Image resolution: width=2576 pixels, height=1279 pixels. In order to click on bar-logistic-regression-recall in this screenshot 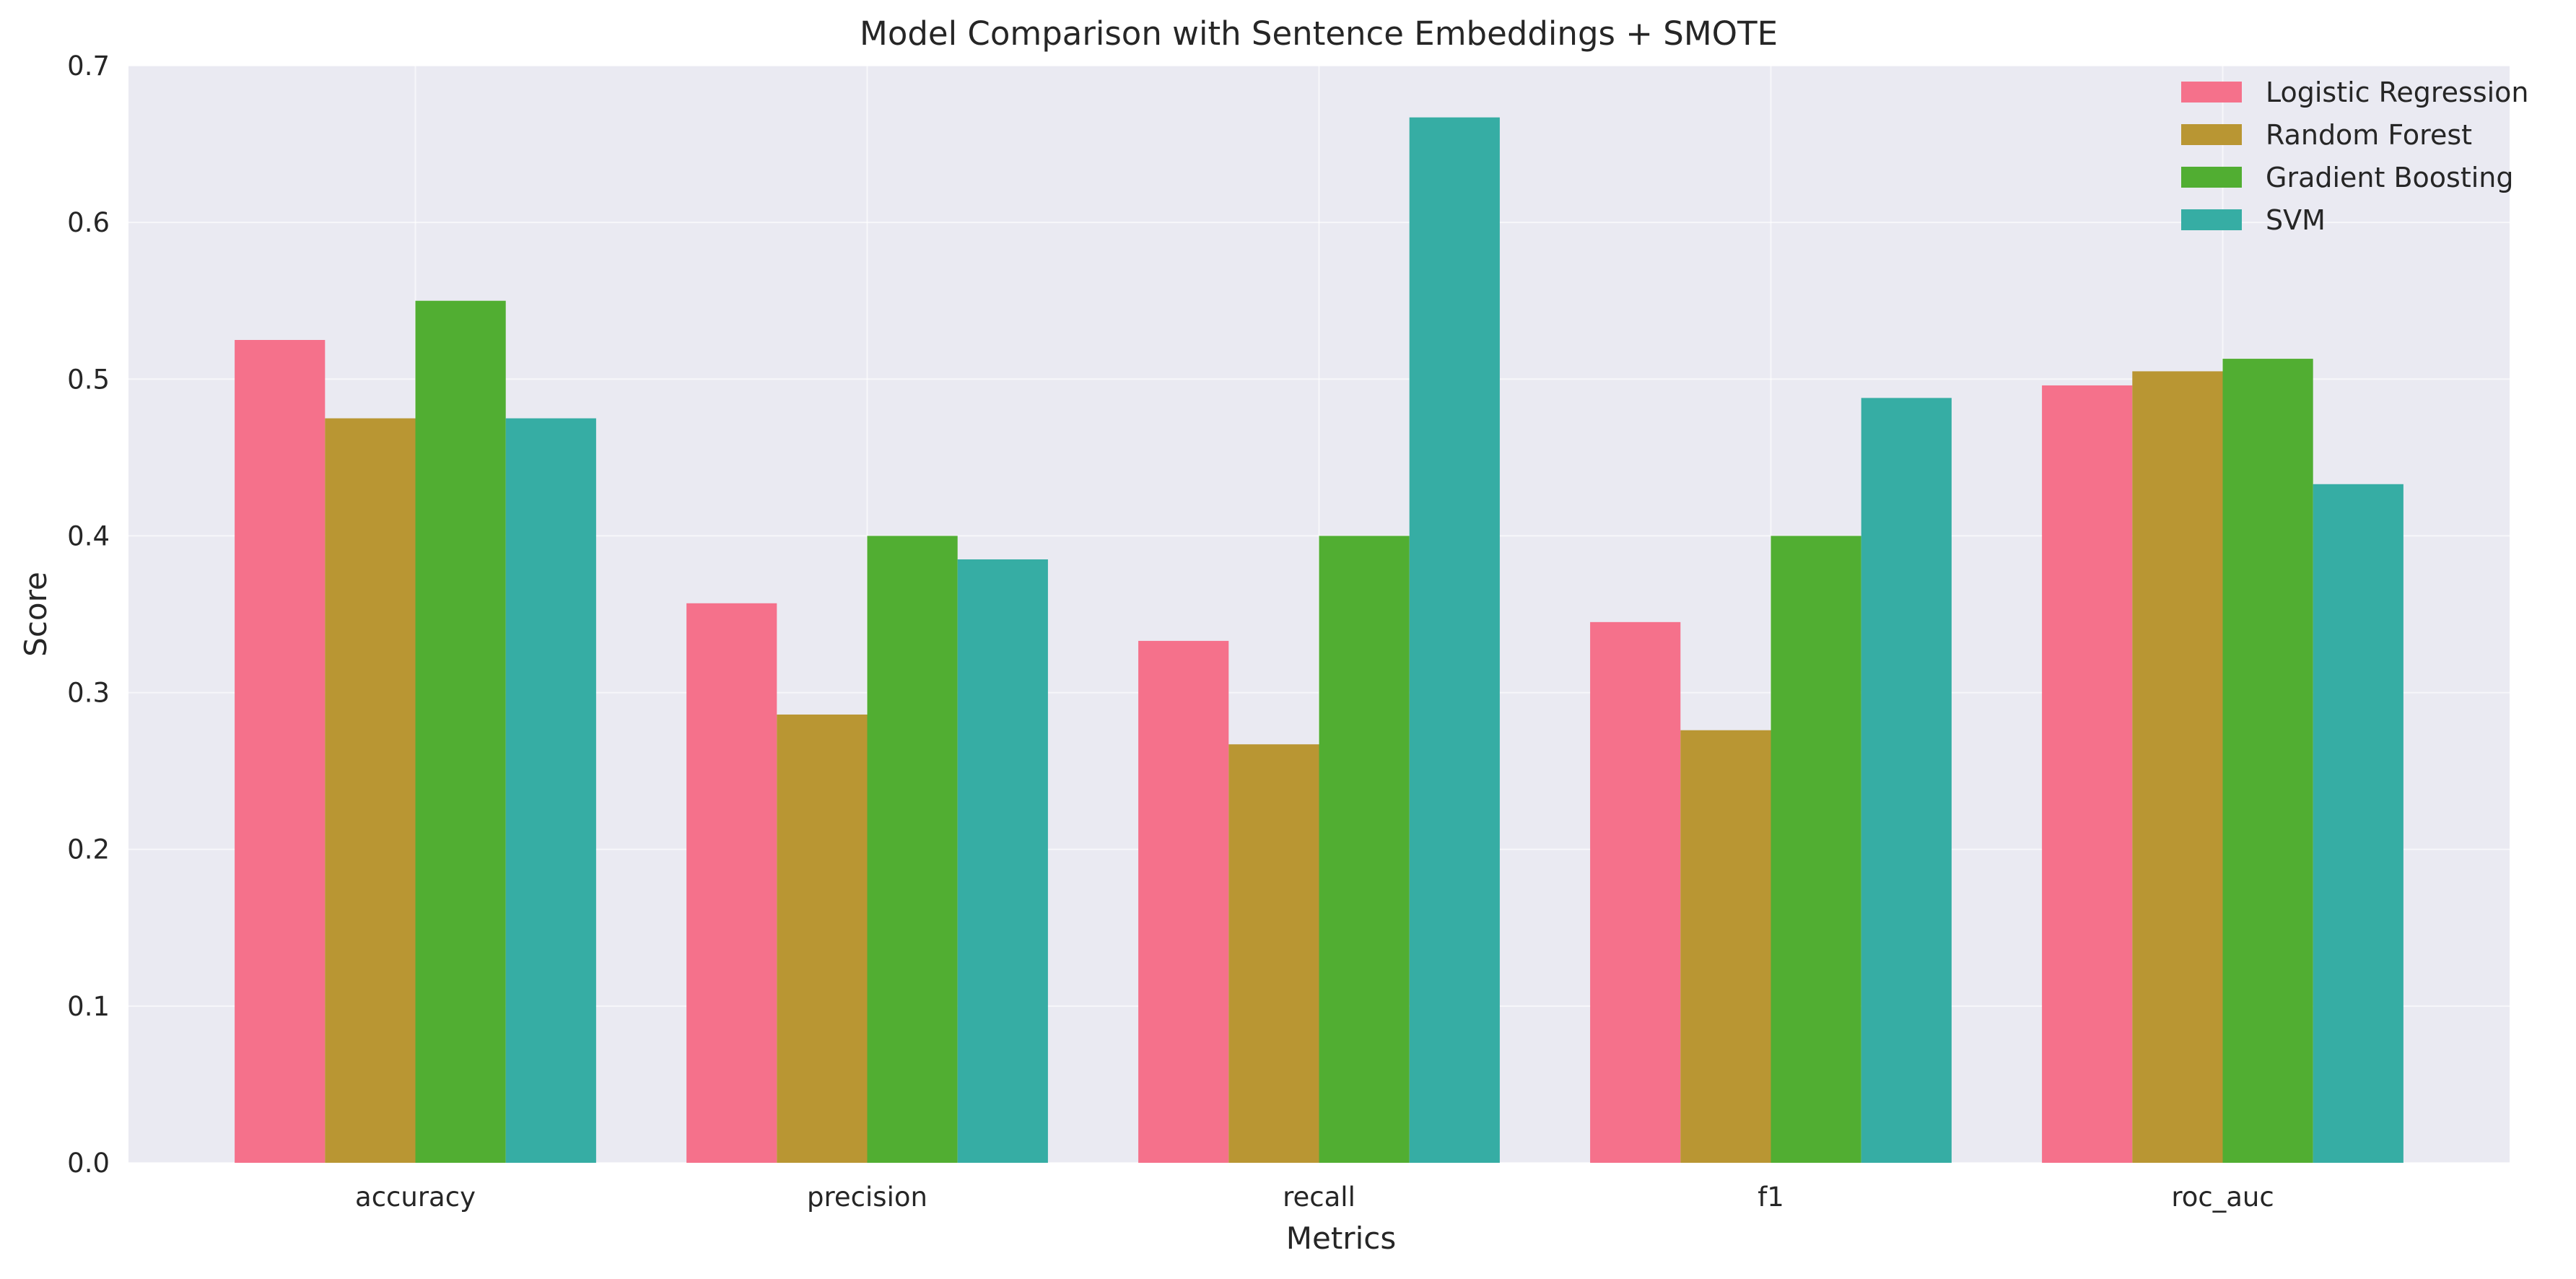, I will do `click(1183, 901)`.